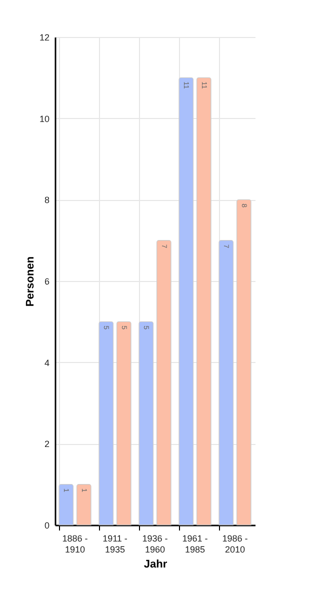 This screenshot has height=601, width=330. I want to click on y-tick-label: 12, so click(44, 37).